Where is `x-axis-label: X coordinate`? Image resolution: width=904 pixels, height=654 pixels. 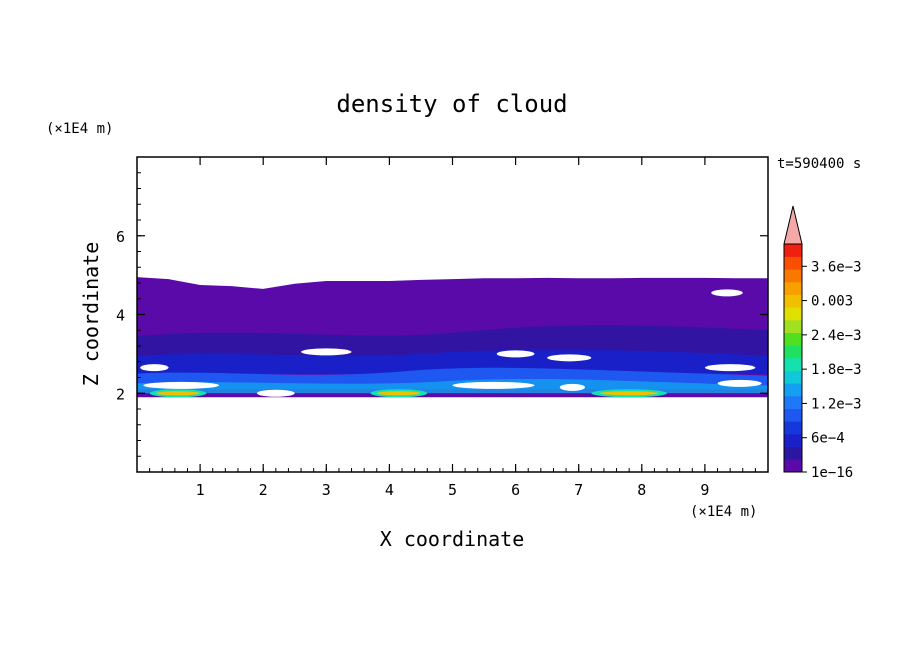
x-axis-label: X coordinate is located at coordinates (452, 539).